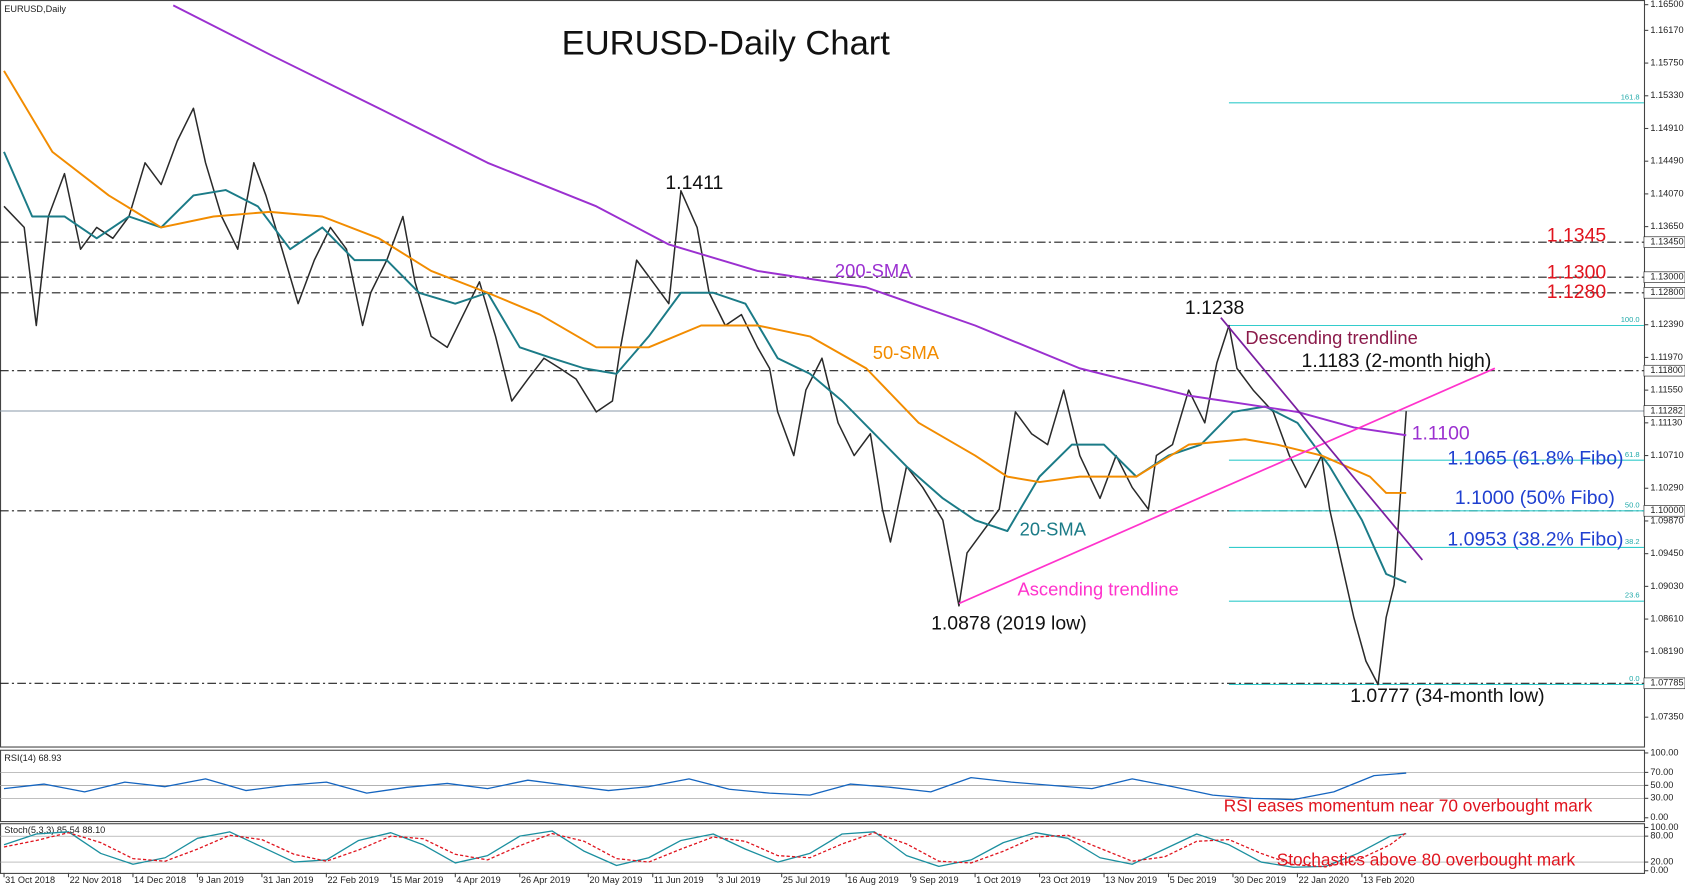 The height and width of the screenshot is (888, 1685). What do you see at coordinates (1666, 324) in the screenshot?
I see `y-tick-label: 1.12390` at bounding box center [1666, 324].